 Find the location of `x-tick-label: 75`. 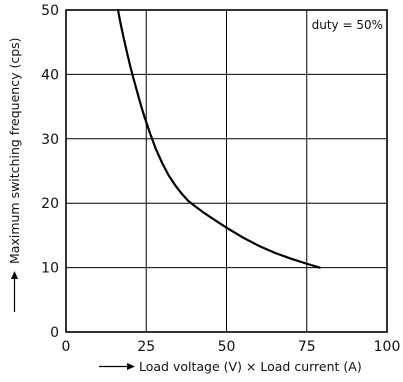

x-tick-label: 75 is located at coordinates (307, 347).